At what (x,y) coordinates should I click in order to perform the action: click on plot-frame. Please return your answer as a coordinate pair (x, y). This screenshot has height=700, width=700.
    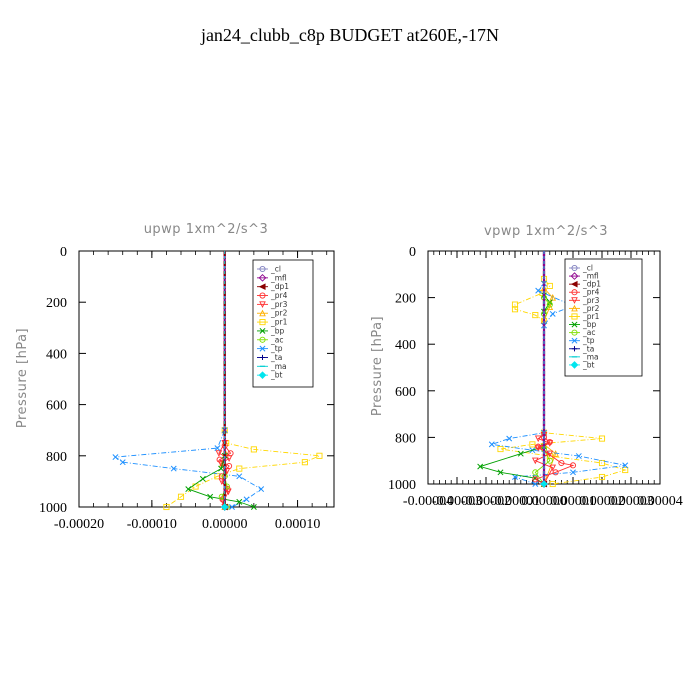
    Looking at the image, I should click on (206, 379).